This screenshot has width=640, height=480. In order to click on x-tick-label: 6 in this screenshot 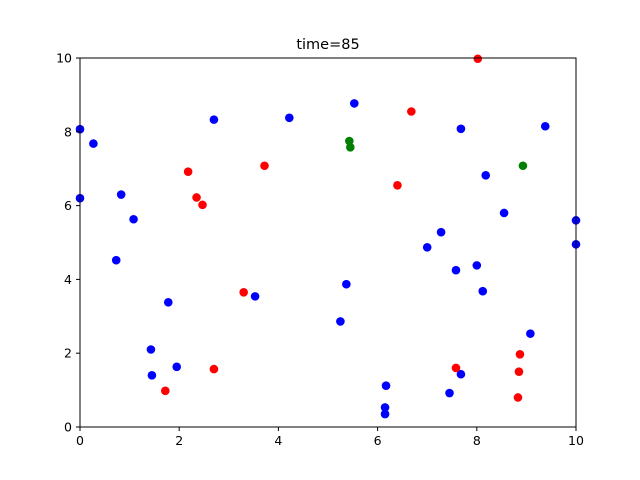, I will do `click(378, 440)`.